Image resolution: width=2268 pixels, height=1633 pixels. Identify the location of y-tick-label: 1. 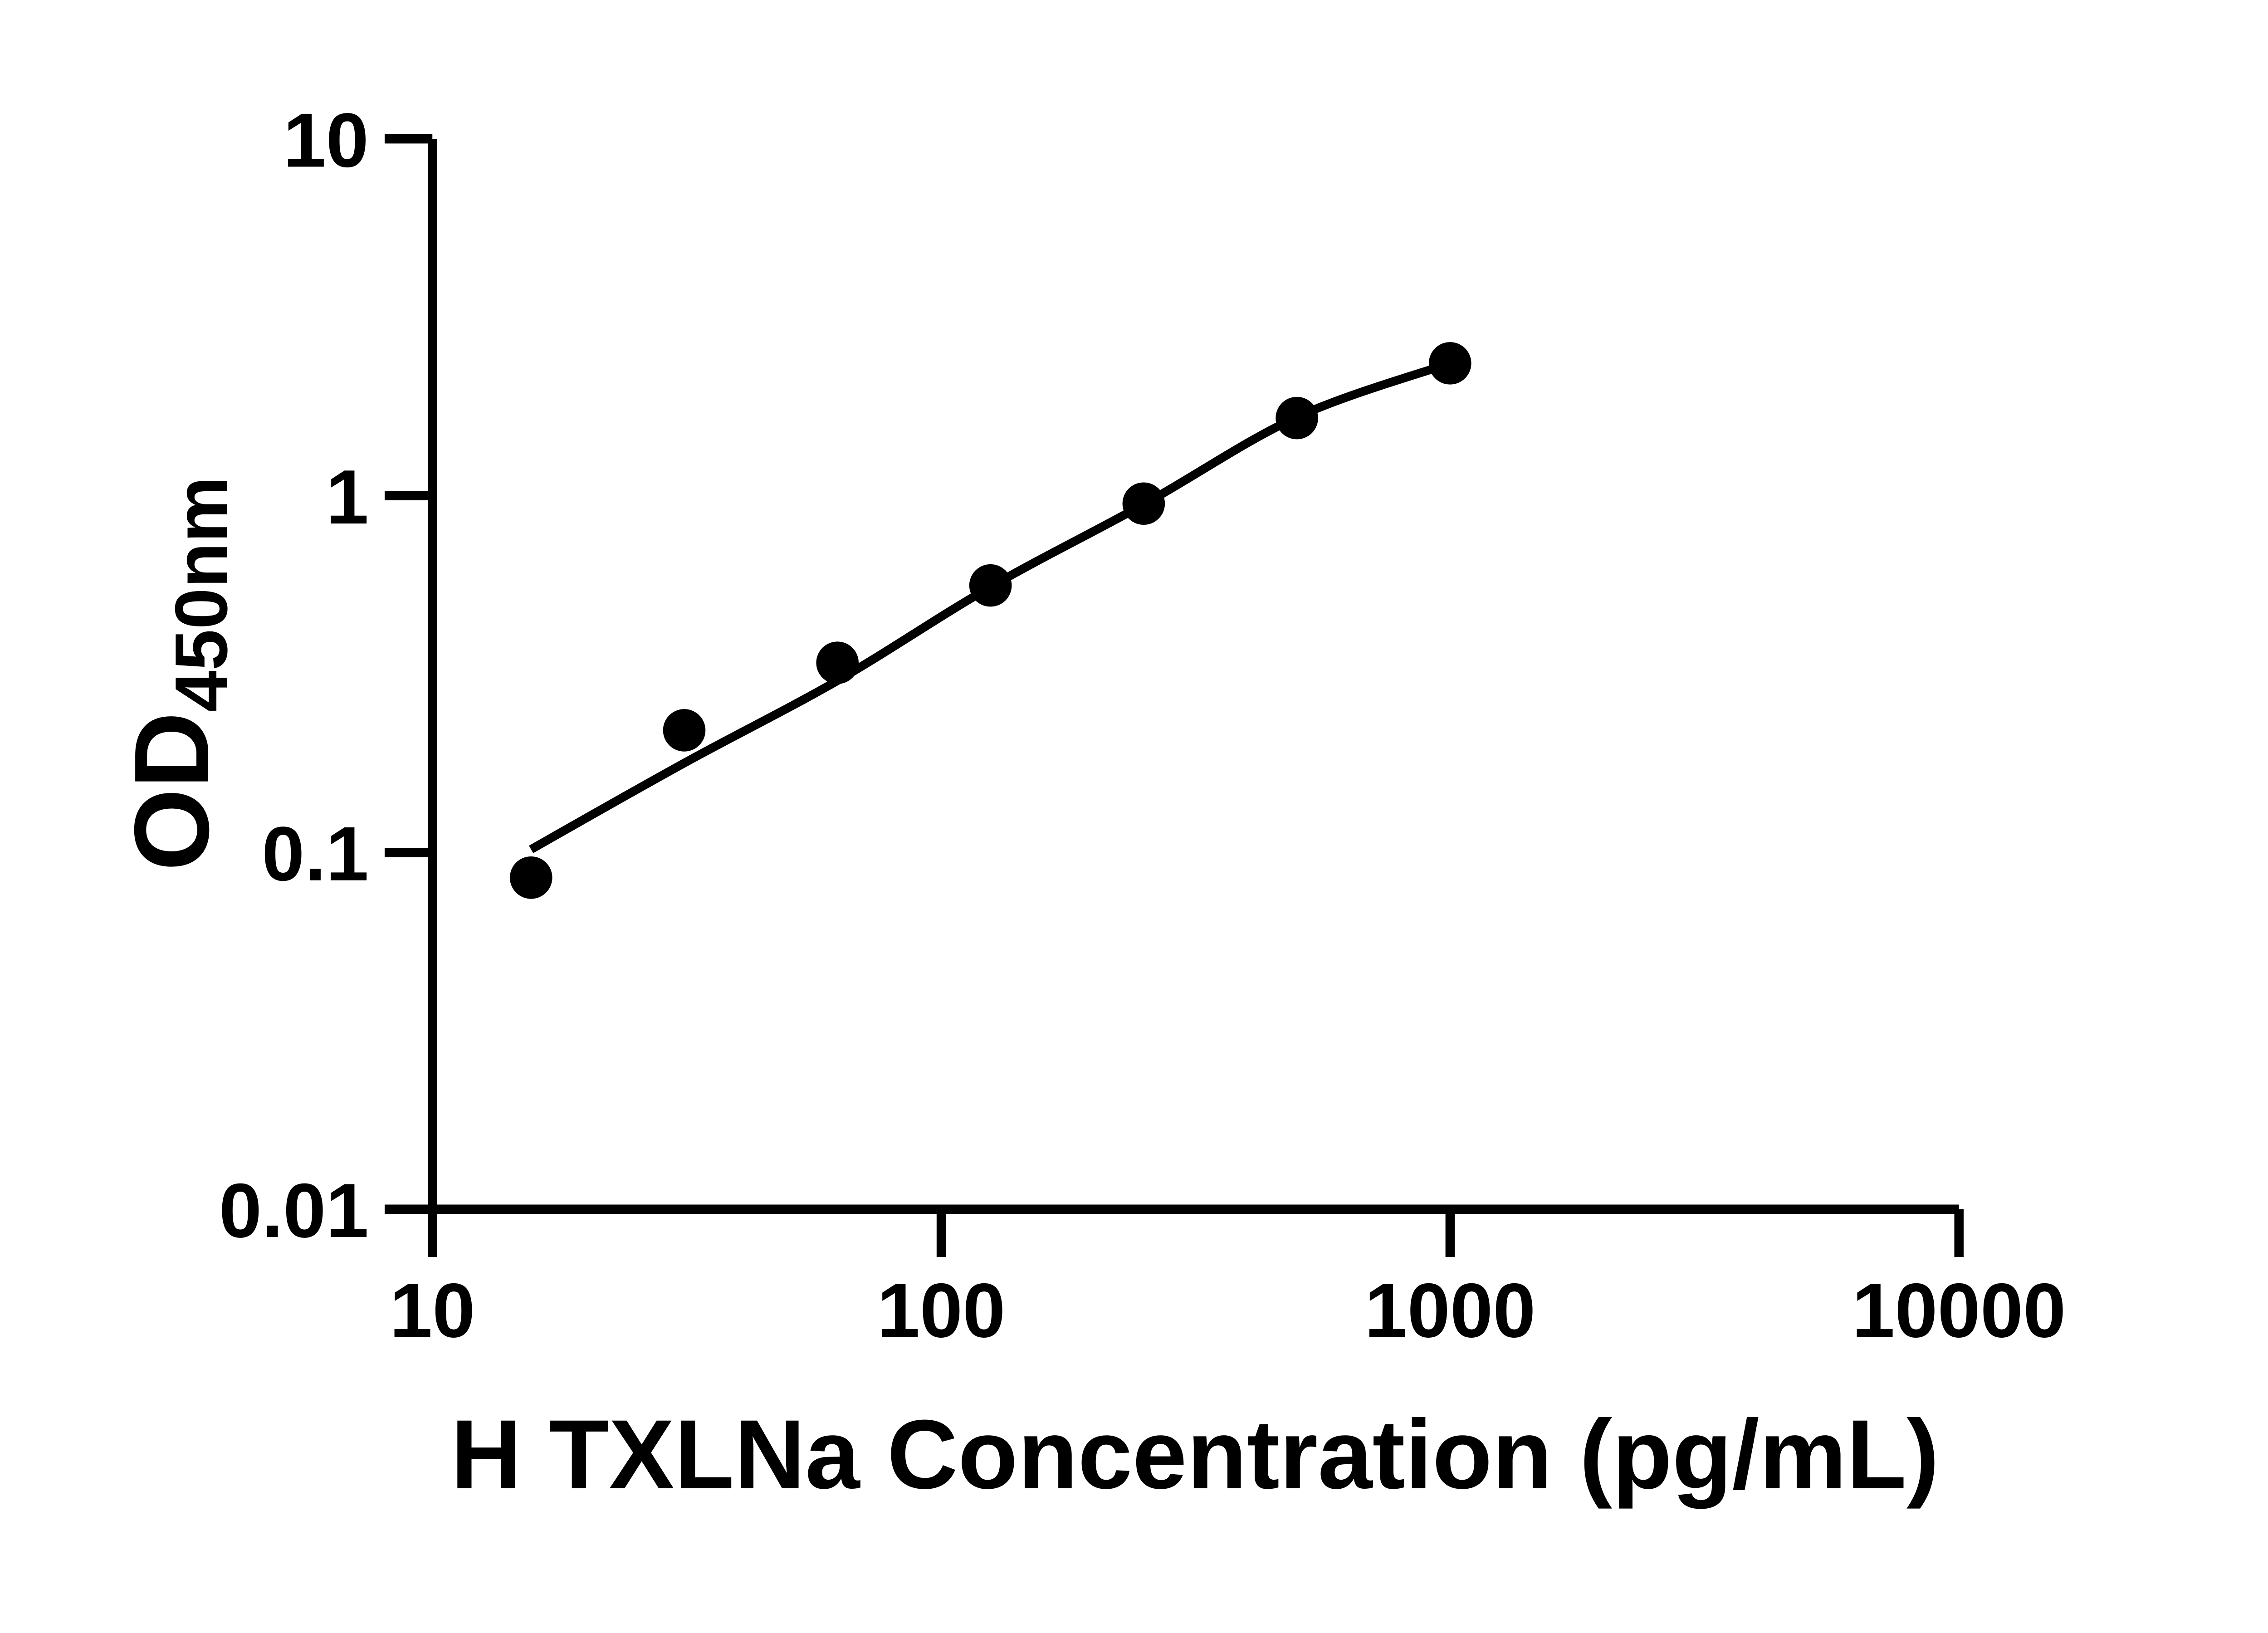
(347, 497).